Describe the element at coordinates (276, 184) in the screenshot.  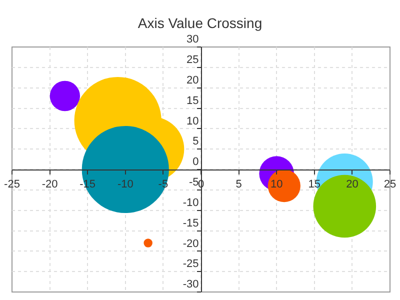
I see `x-tick-label: 10` at that location.